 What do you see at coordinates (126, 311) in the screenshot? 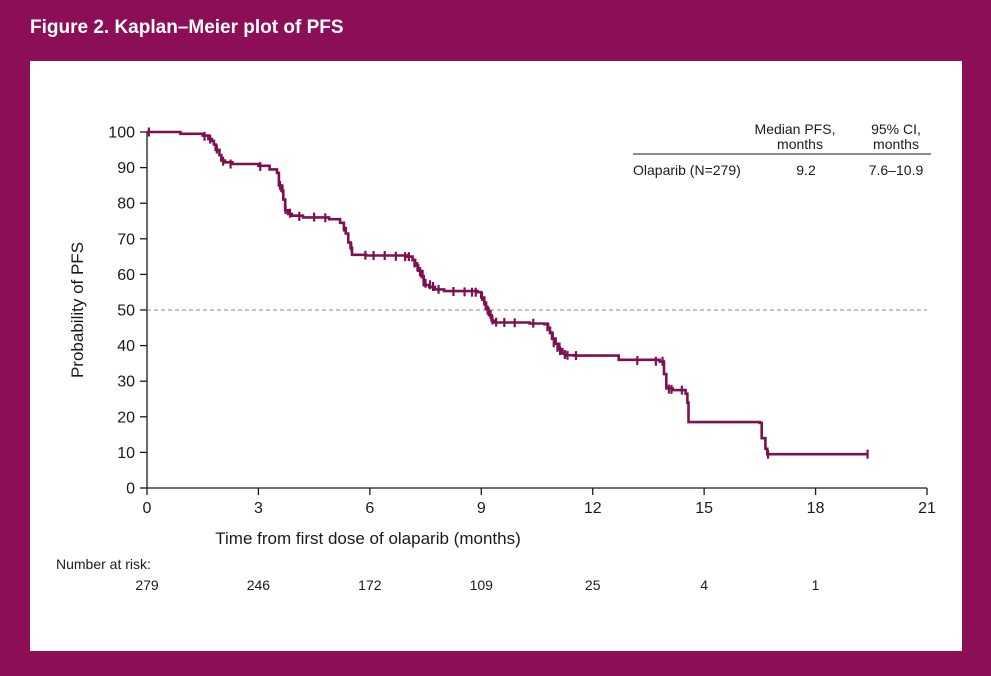
I see `y-tick-label: 50` at bounding box center [126, 311].